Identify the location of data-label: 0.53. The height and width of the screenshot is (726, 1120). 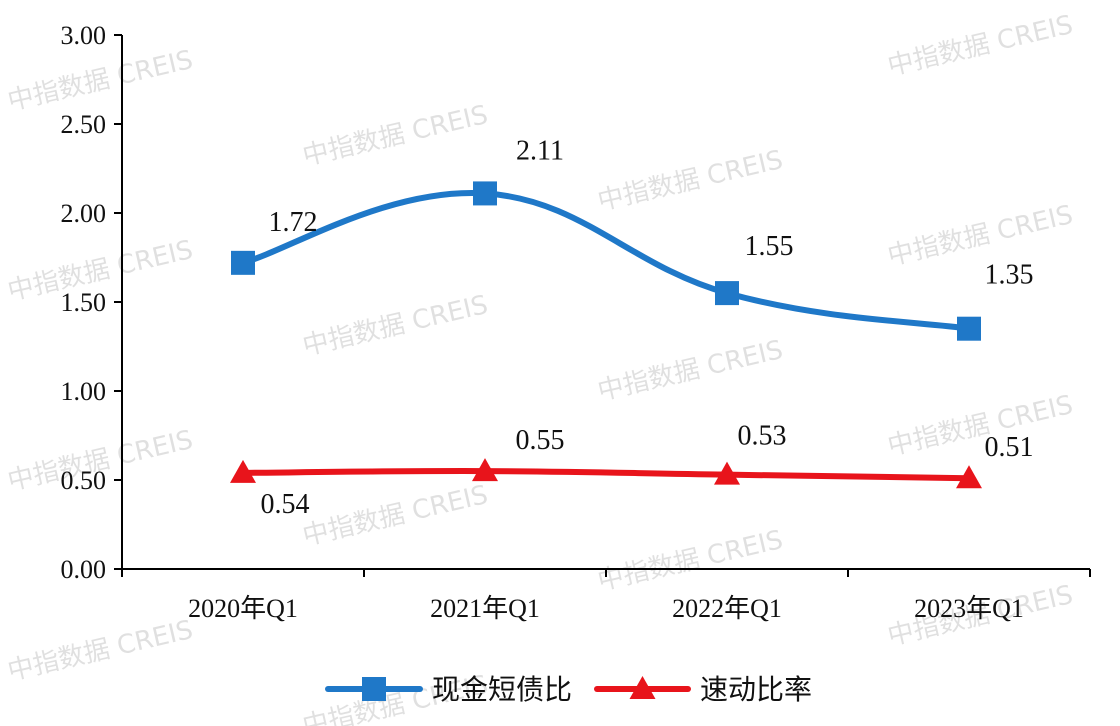
(762, 436).